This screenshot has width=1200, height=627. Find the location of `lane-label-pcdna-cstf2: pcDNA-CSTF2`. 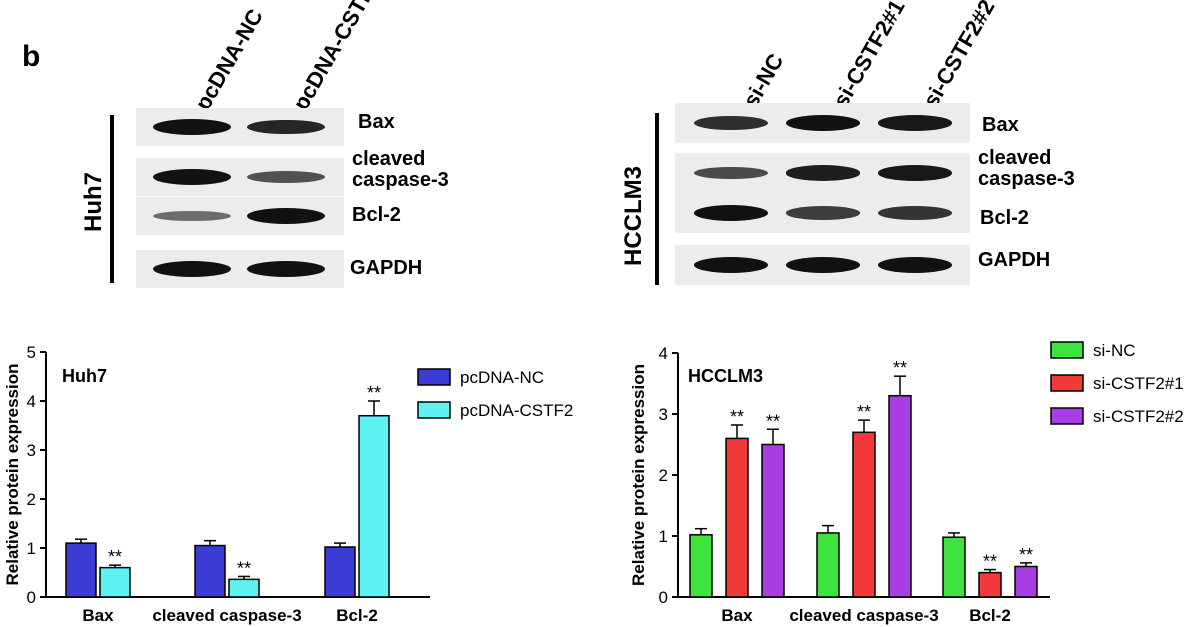

lane-label-pcdna-cstf2: pcDNA-CSTF2 is located at coordinates (336, 57).